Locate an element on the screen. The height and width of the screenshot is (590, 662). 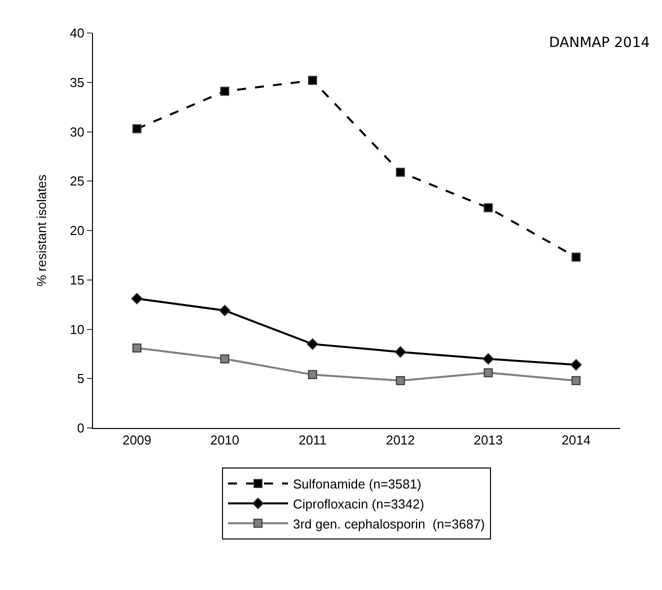
y-tick-label: 25 is located at coordinates (77, 181).